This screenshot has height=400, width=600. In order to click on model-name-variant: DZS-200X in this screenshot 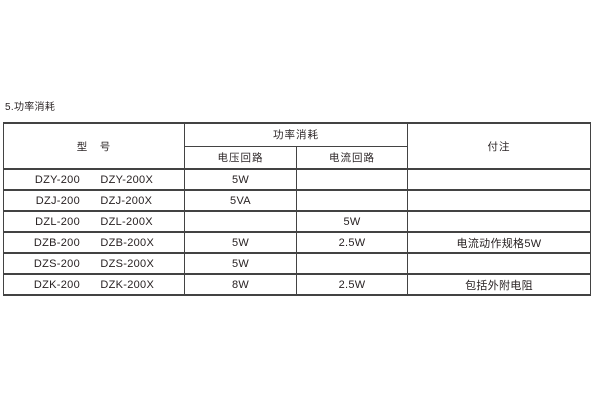, I will do `click(127, 263)`.